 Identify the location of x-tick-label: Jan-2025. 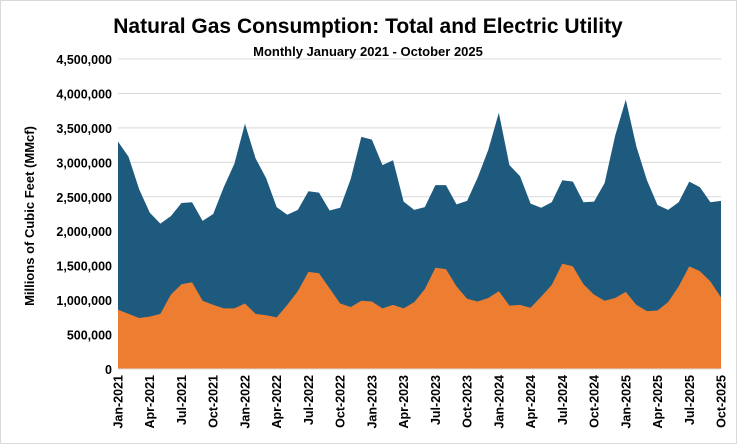
(626, 402).